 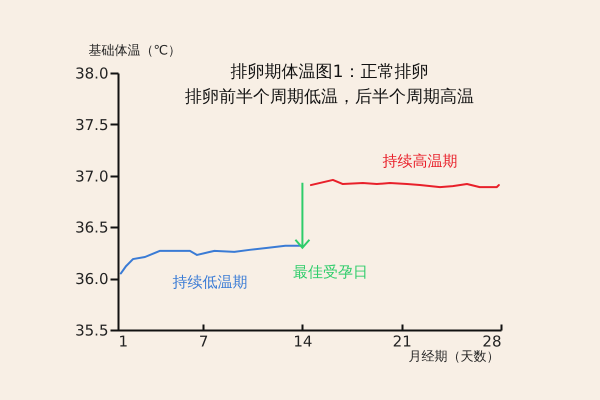 I want to click on y-tick-label: 37.5, so click(x=91, y=125).